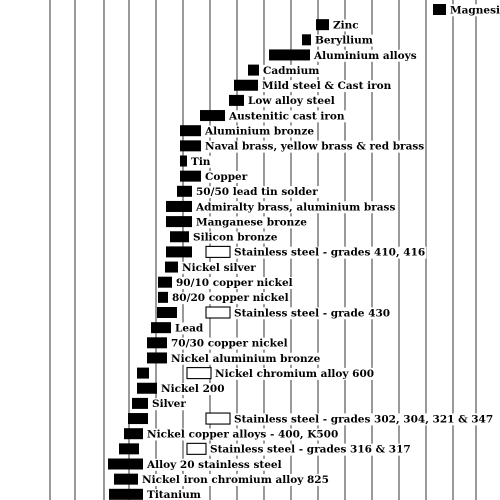 The height and width of the screenshot is (500, 500). What do you see at coordinates (165, 282) in the screenshot?
I see `bar-18-0-active` at bounding box center [165, 282].